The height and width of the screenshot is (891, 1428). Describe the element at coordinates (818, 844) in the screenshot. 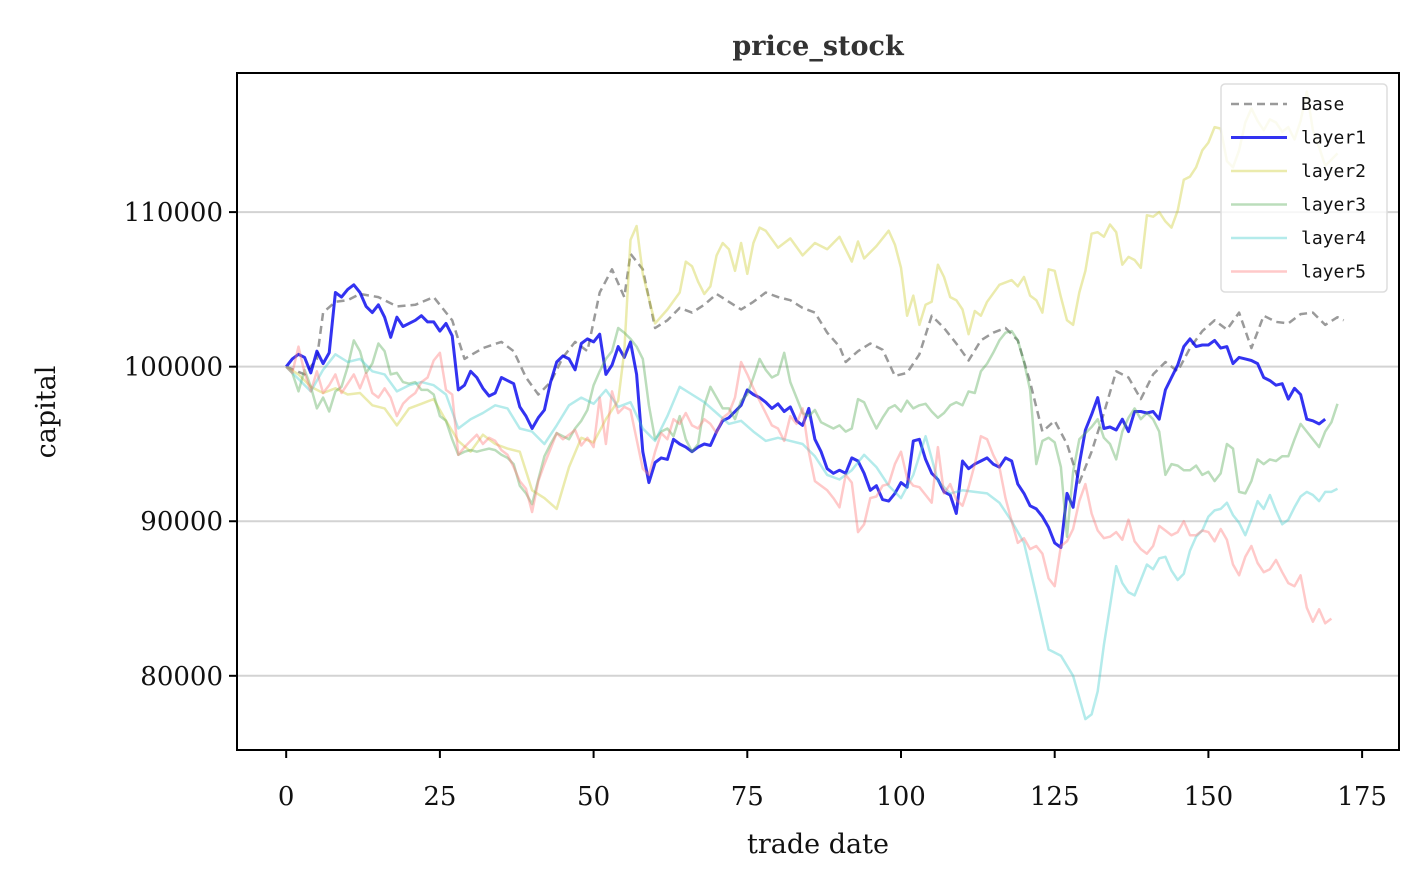

I see `x-axis-label: trade date` at that location.